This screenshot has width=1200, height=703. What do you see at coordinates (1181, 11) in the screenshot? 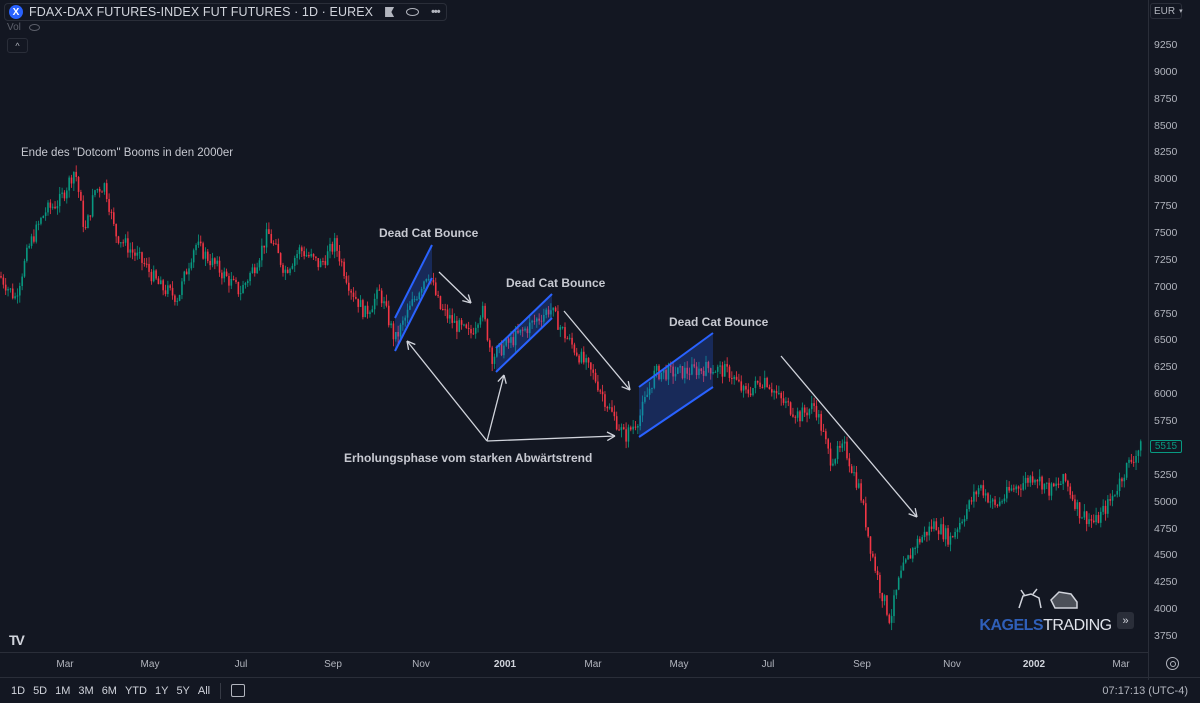
I see `chevron-down-icon: ▾` at bounding box center [1181, 11].